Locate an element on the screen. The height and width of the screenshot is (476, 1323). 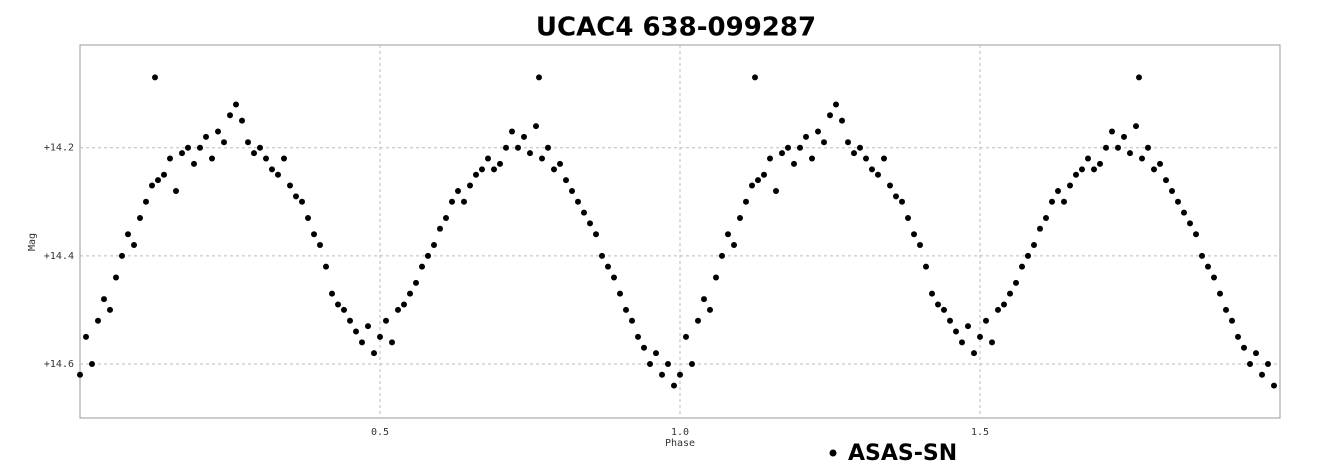
y-tick-label: +14.4 is located at coordinates (59, 256).